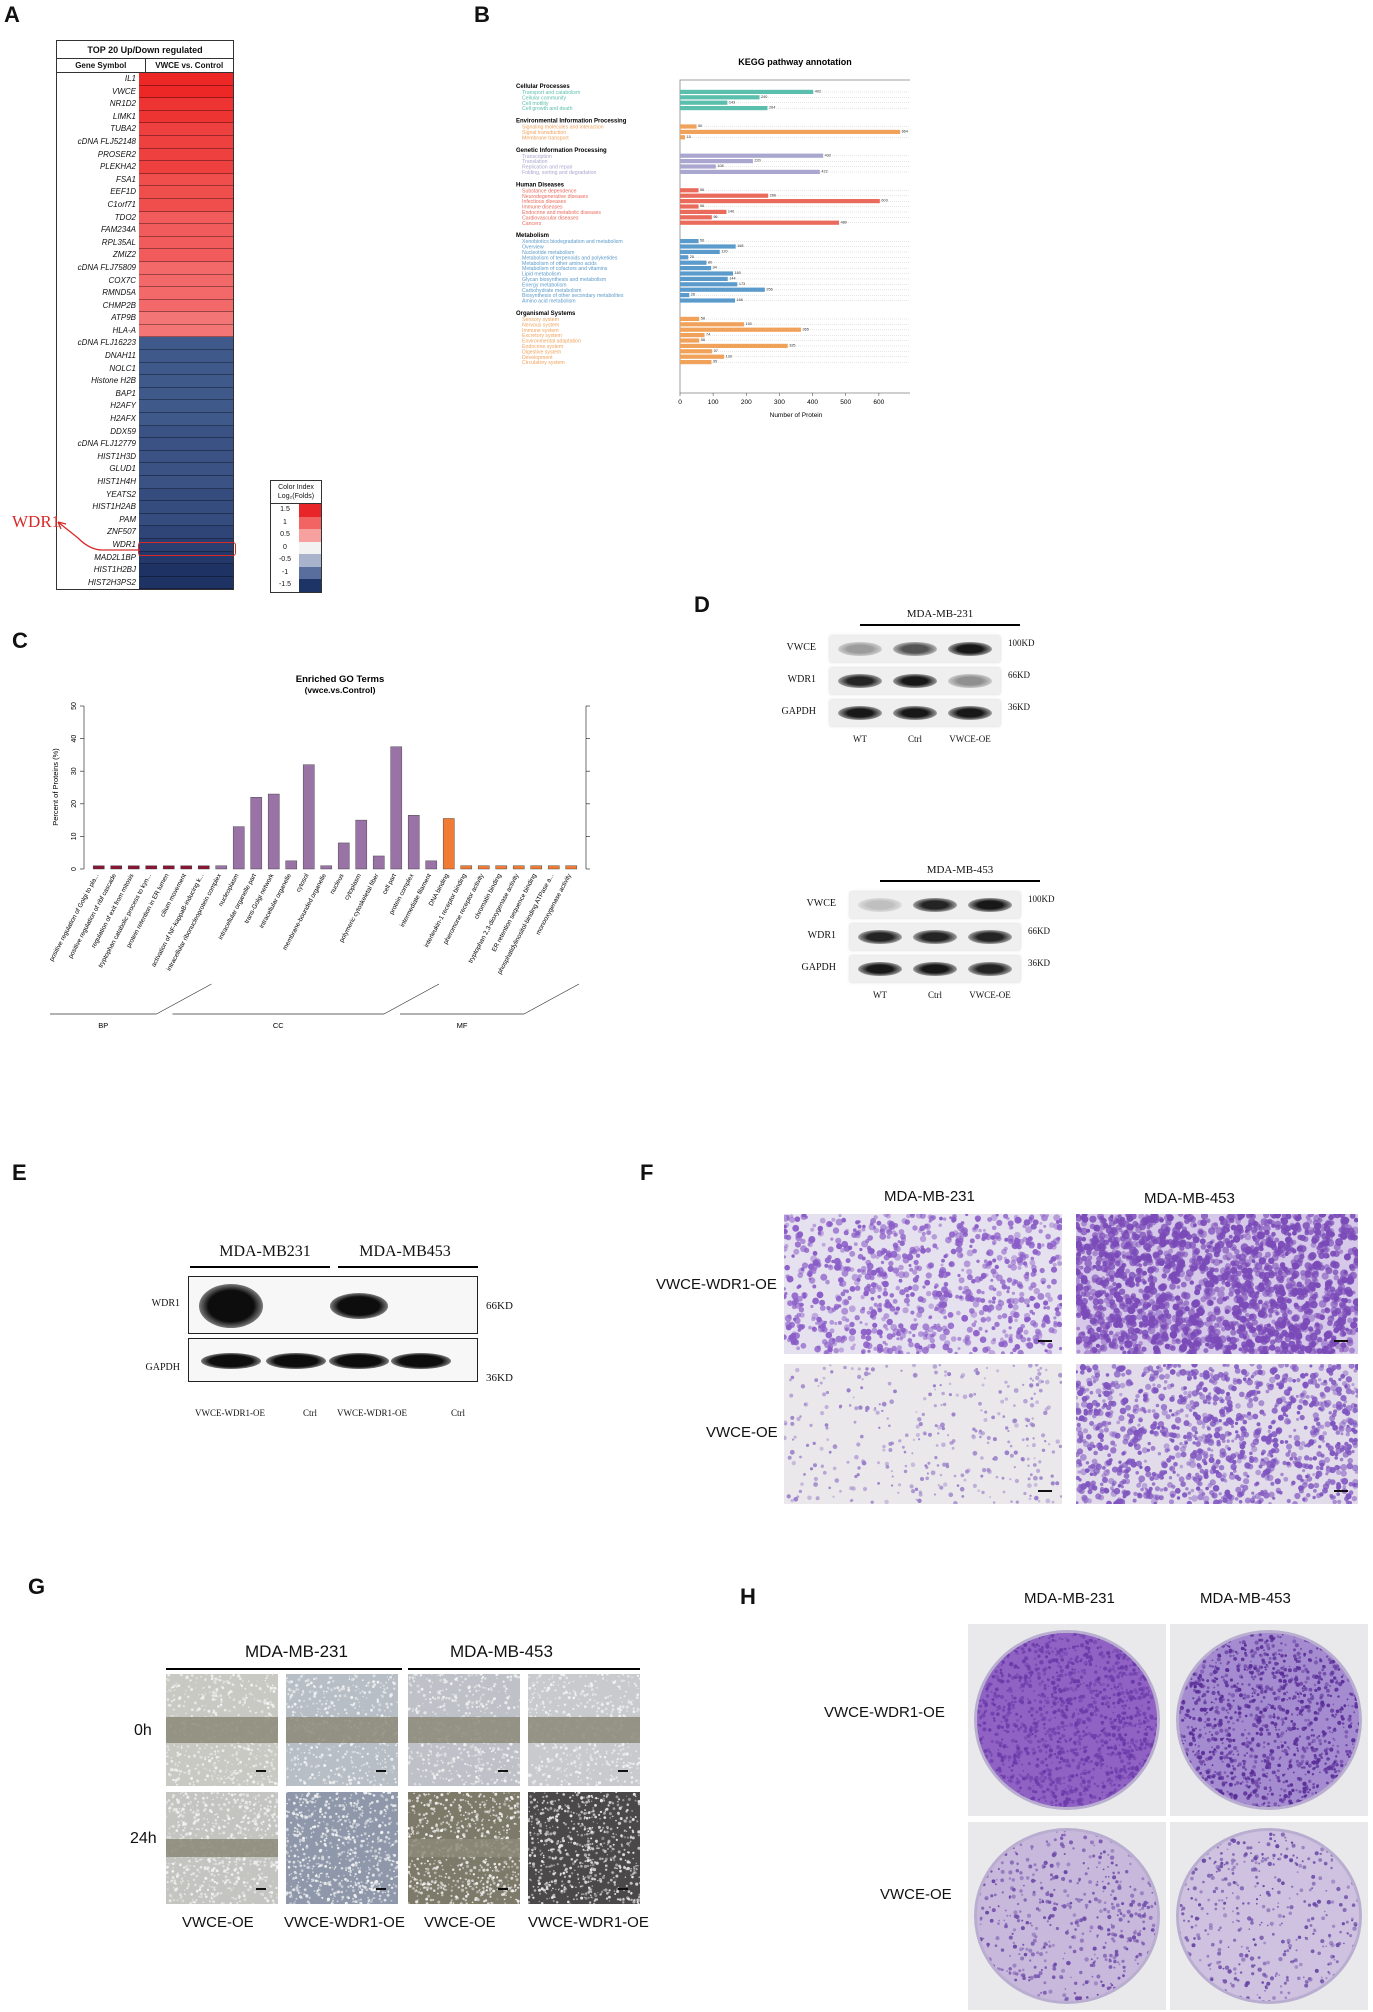  Describe the element at coordinates (122, 280) in the screenshot. I see `gene-symbol: COX7C` at that location.